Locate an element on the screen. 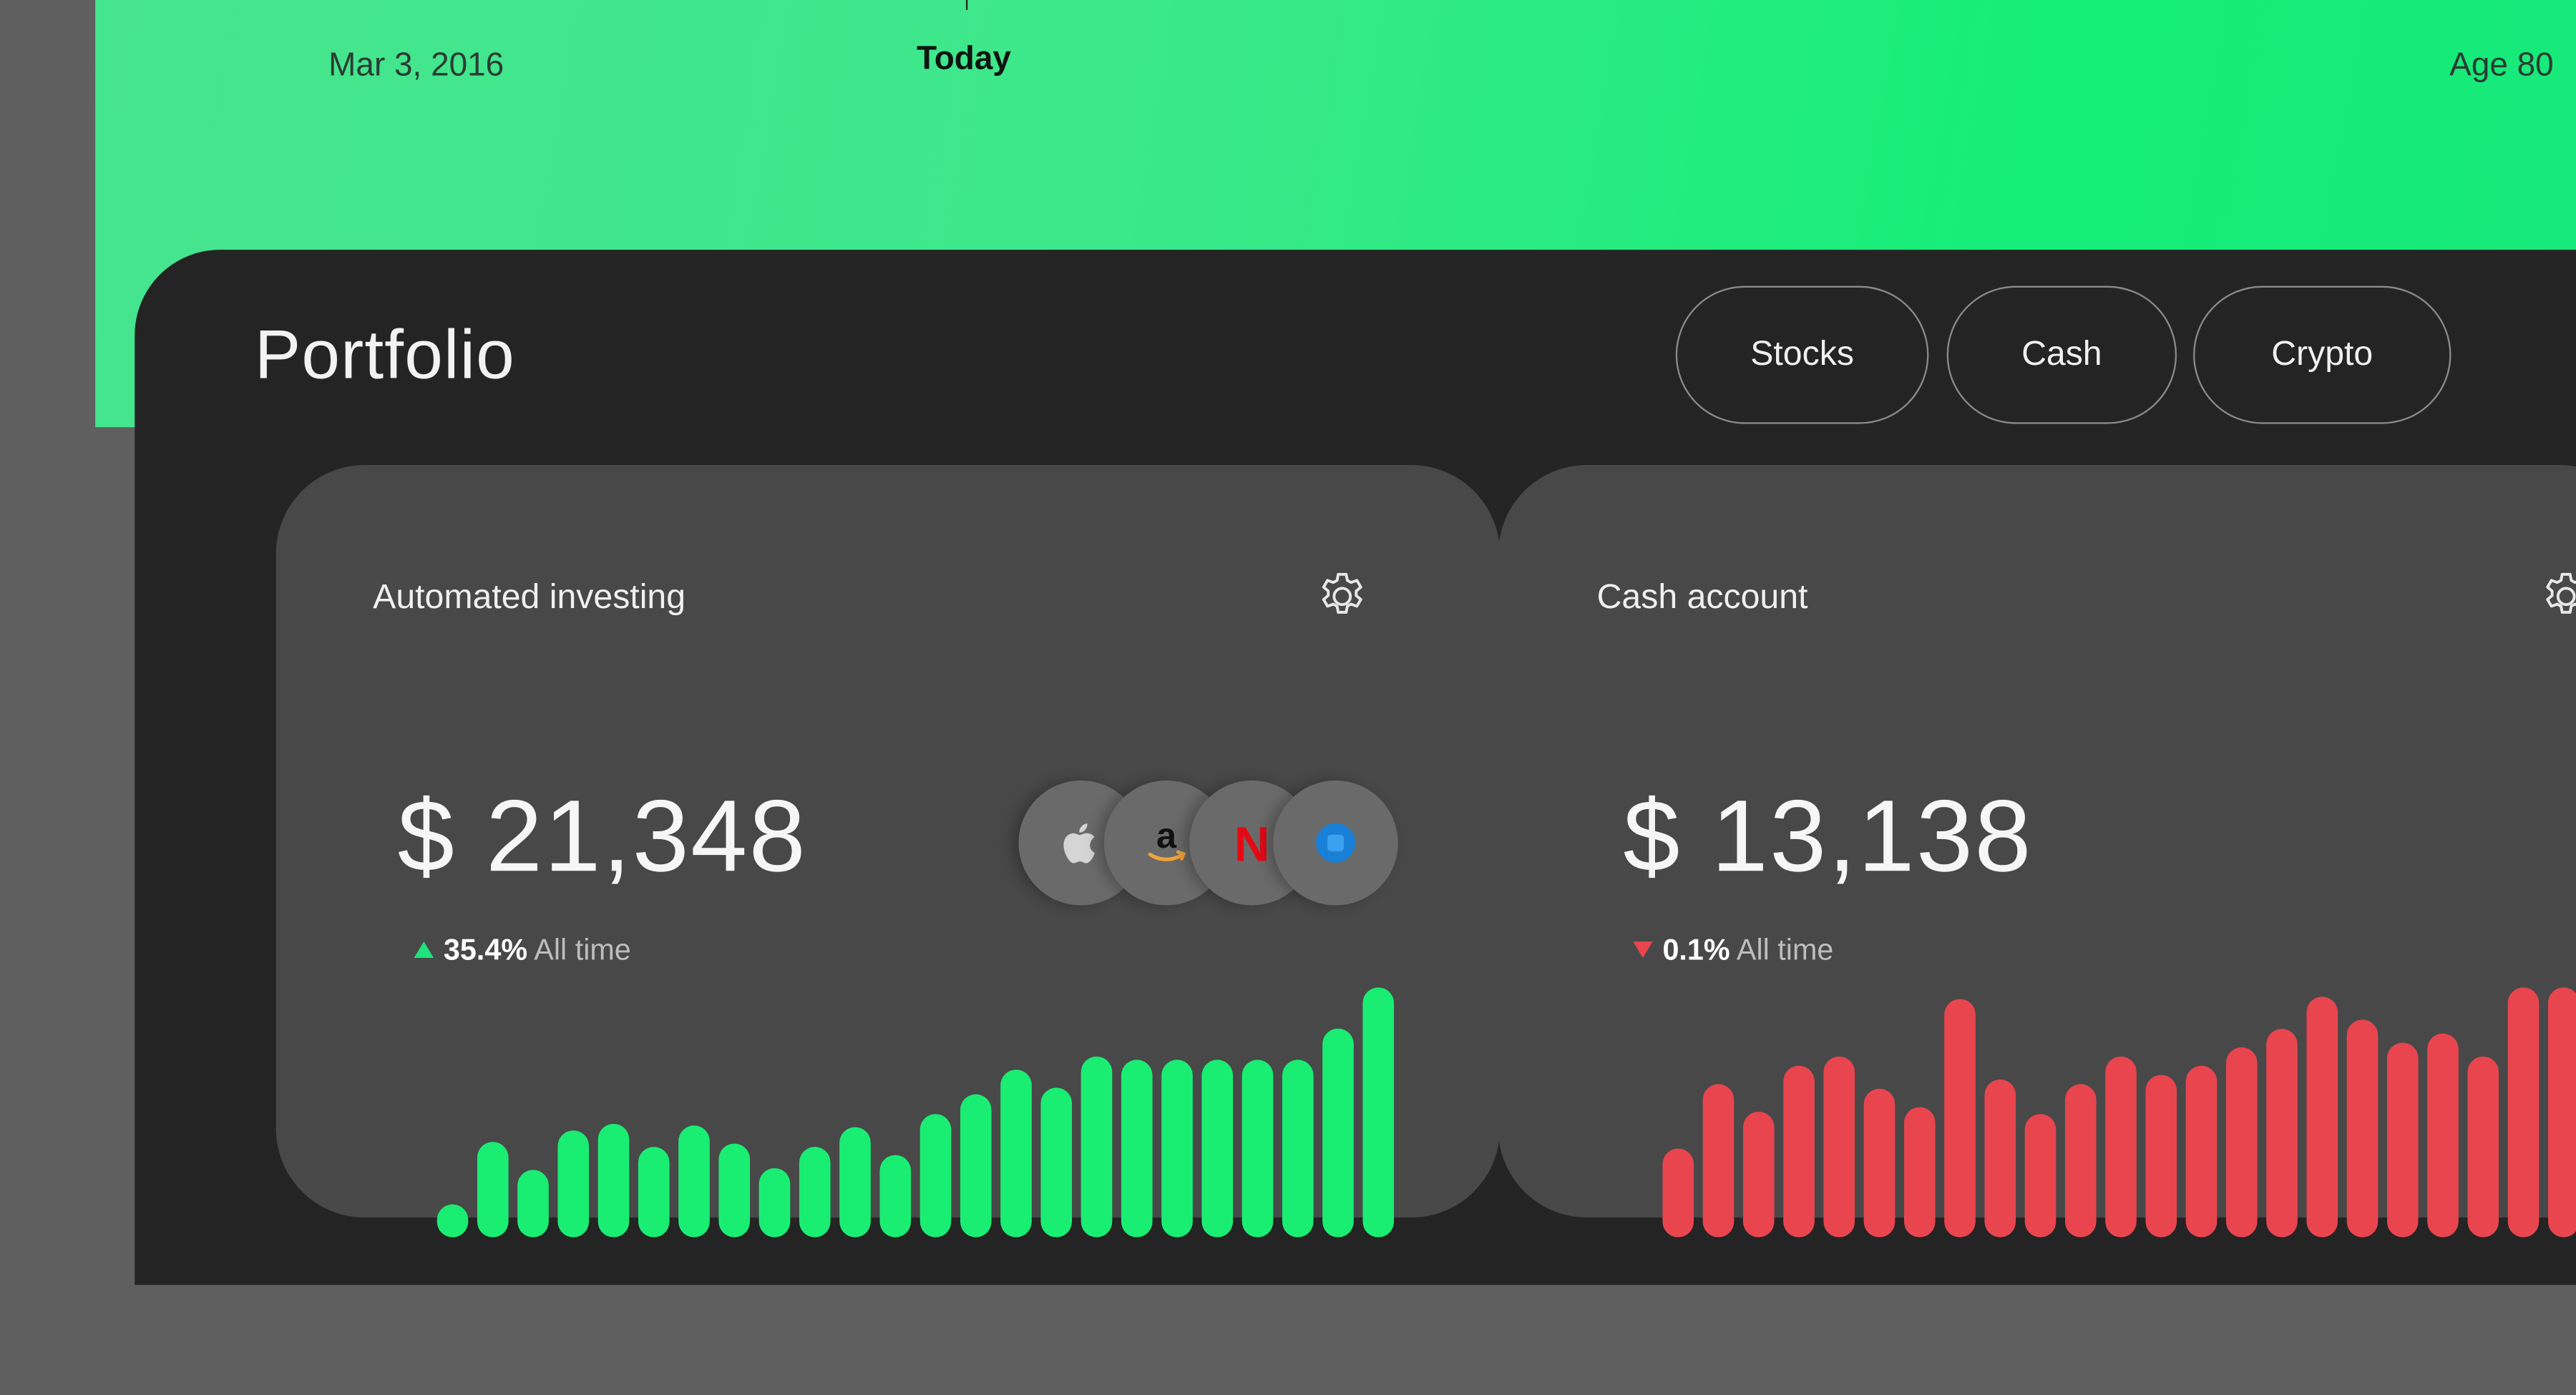 Image resolution: width=2576 pixels, height=1395 pixels. filter-cash-button: Cash is located at coordinates (2061, 354).